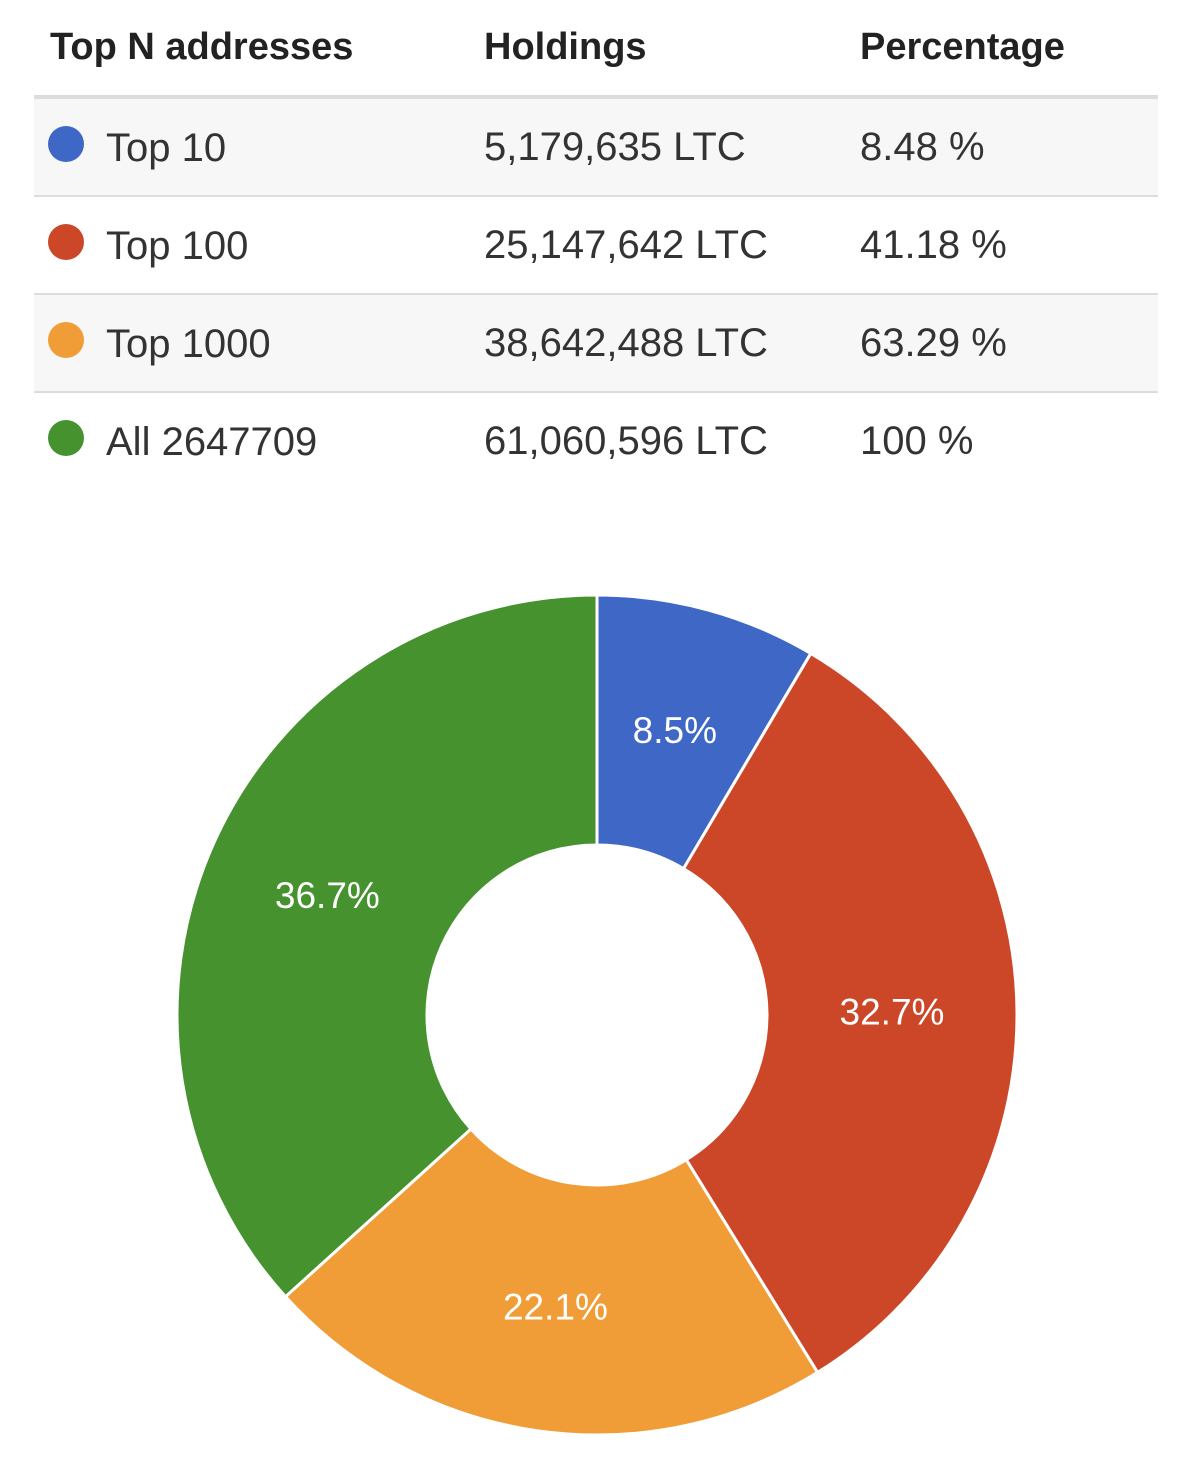 The width and height of the screenshot is (1187, 1460). I want to click on row-label-cell: All 2647709, so click(259, 440).